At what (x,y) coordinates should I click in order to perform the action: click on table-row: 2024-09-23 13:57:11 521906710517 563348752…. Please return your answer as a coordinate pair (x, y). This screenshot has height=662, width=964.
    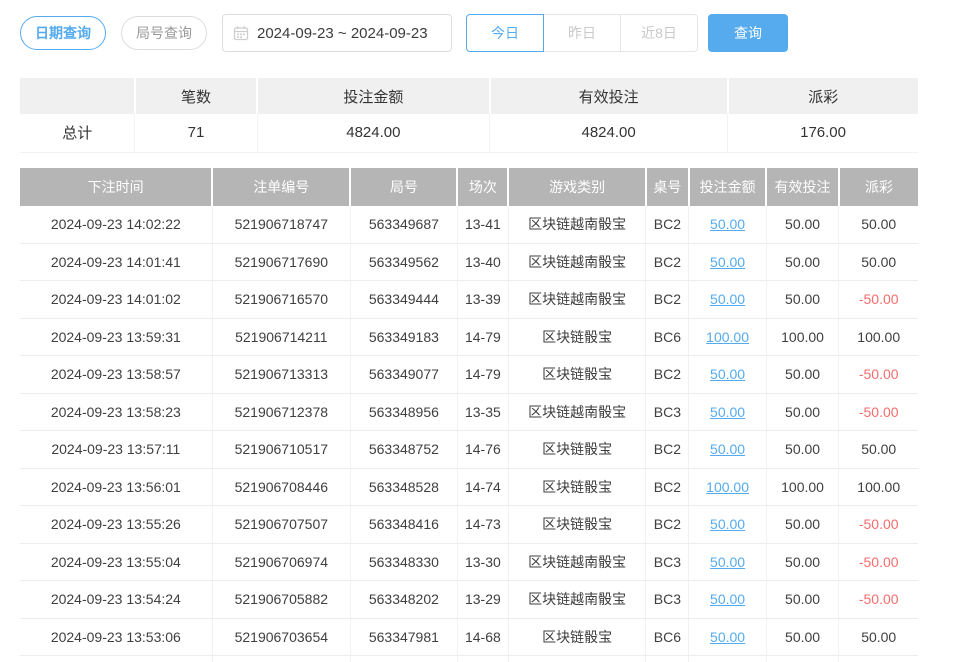
    Looking at the image, I should click on (469, 449).